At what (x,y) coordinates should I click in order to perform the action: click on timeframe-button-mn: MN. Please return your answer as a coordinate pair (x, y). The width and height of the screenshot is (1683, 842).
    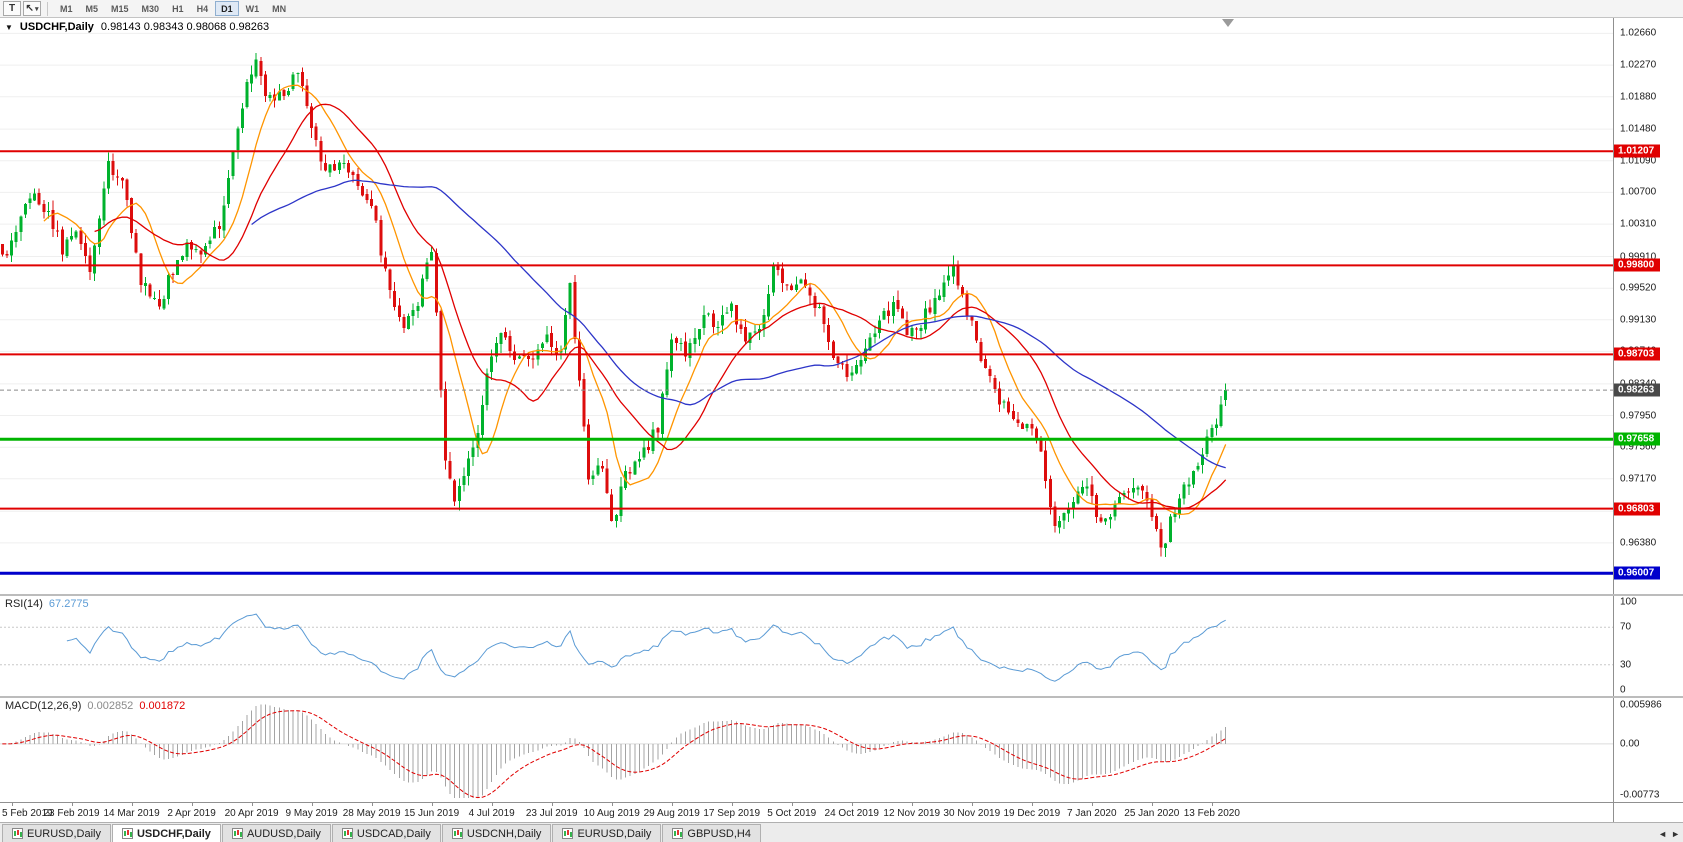
    Looking at the image, I should click on (279, 8).